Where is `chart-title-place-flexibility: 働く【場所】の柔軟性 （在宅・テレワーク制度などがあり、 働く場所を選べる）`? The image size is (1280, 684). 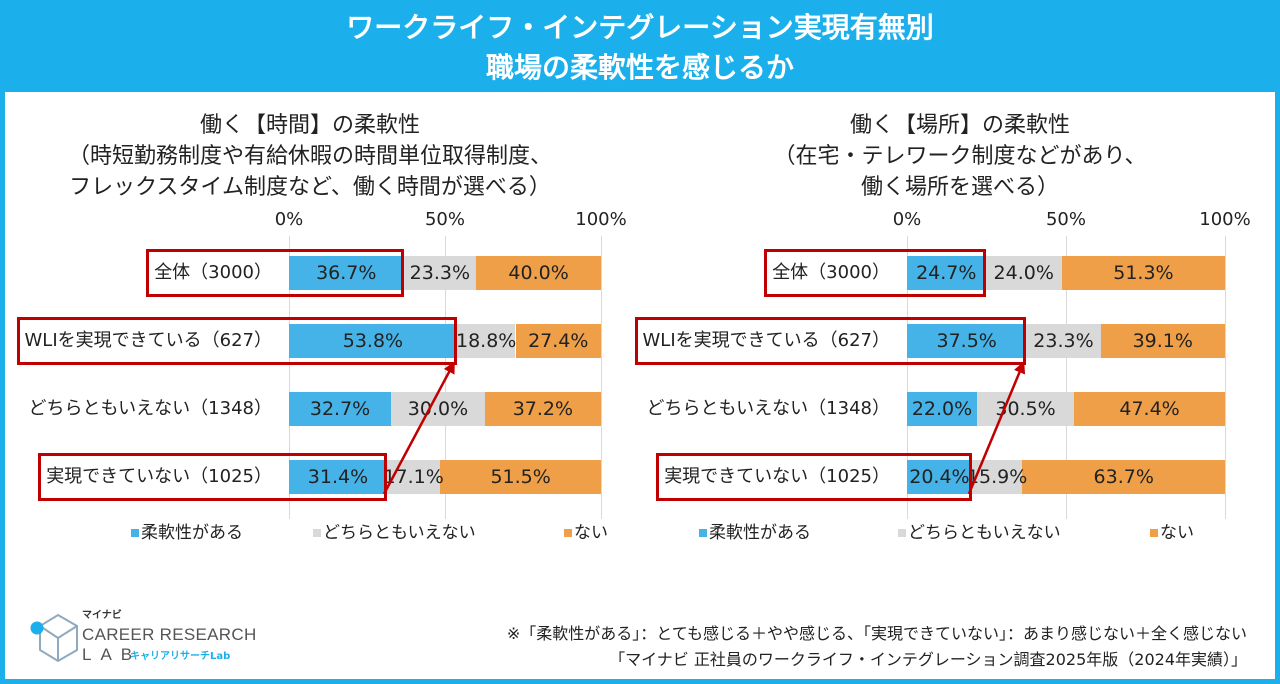 chart-title-place-flexibility: 働く【場所】の柔軟性 （在宅・テレワーク制度などがあり、 働く場所を選べる） is located at coordinates (960, 156).